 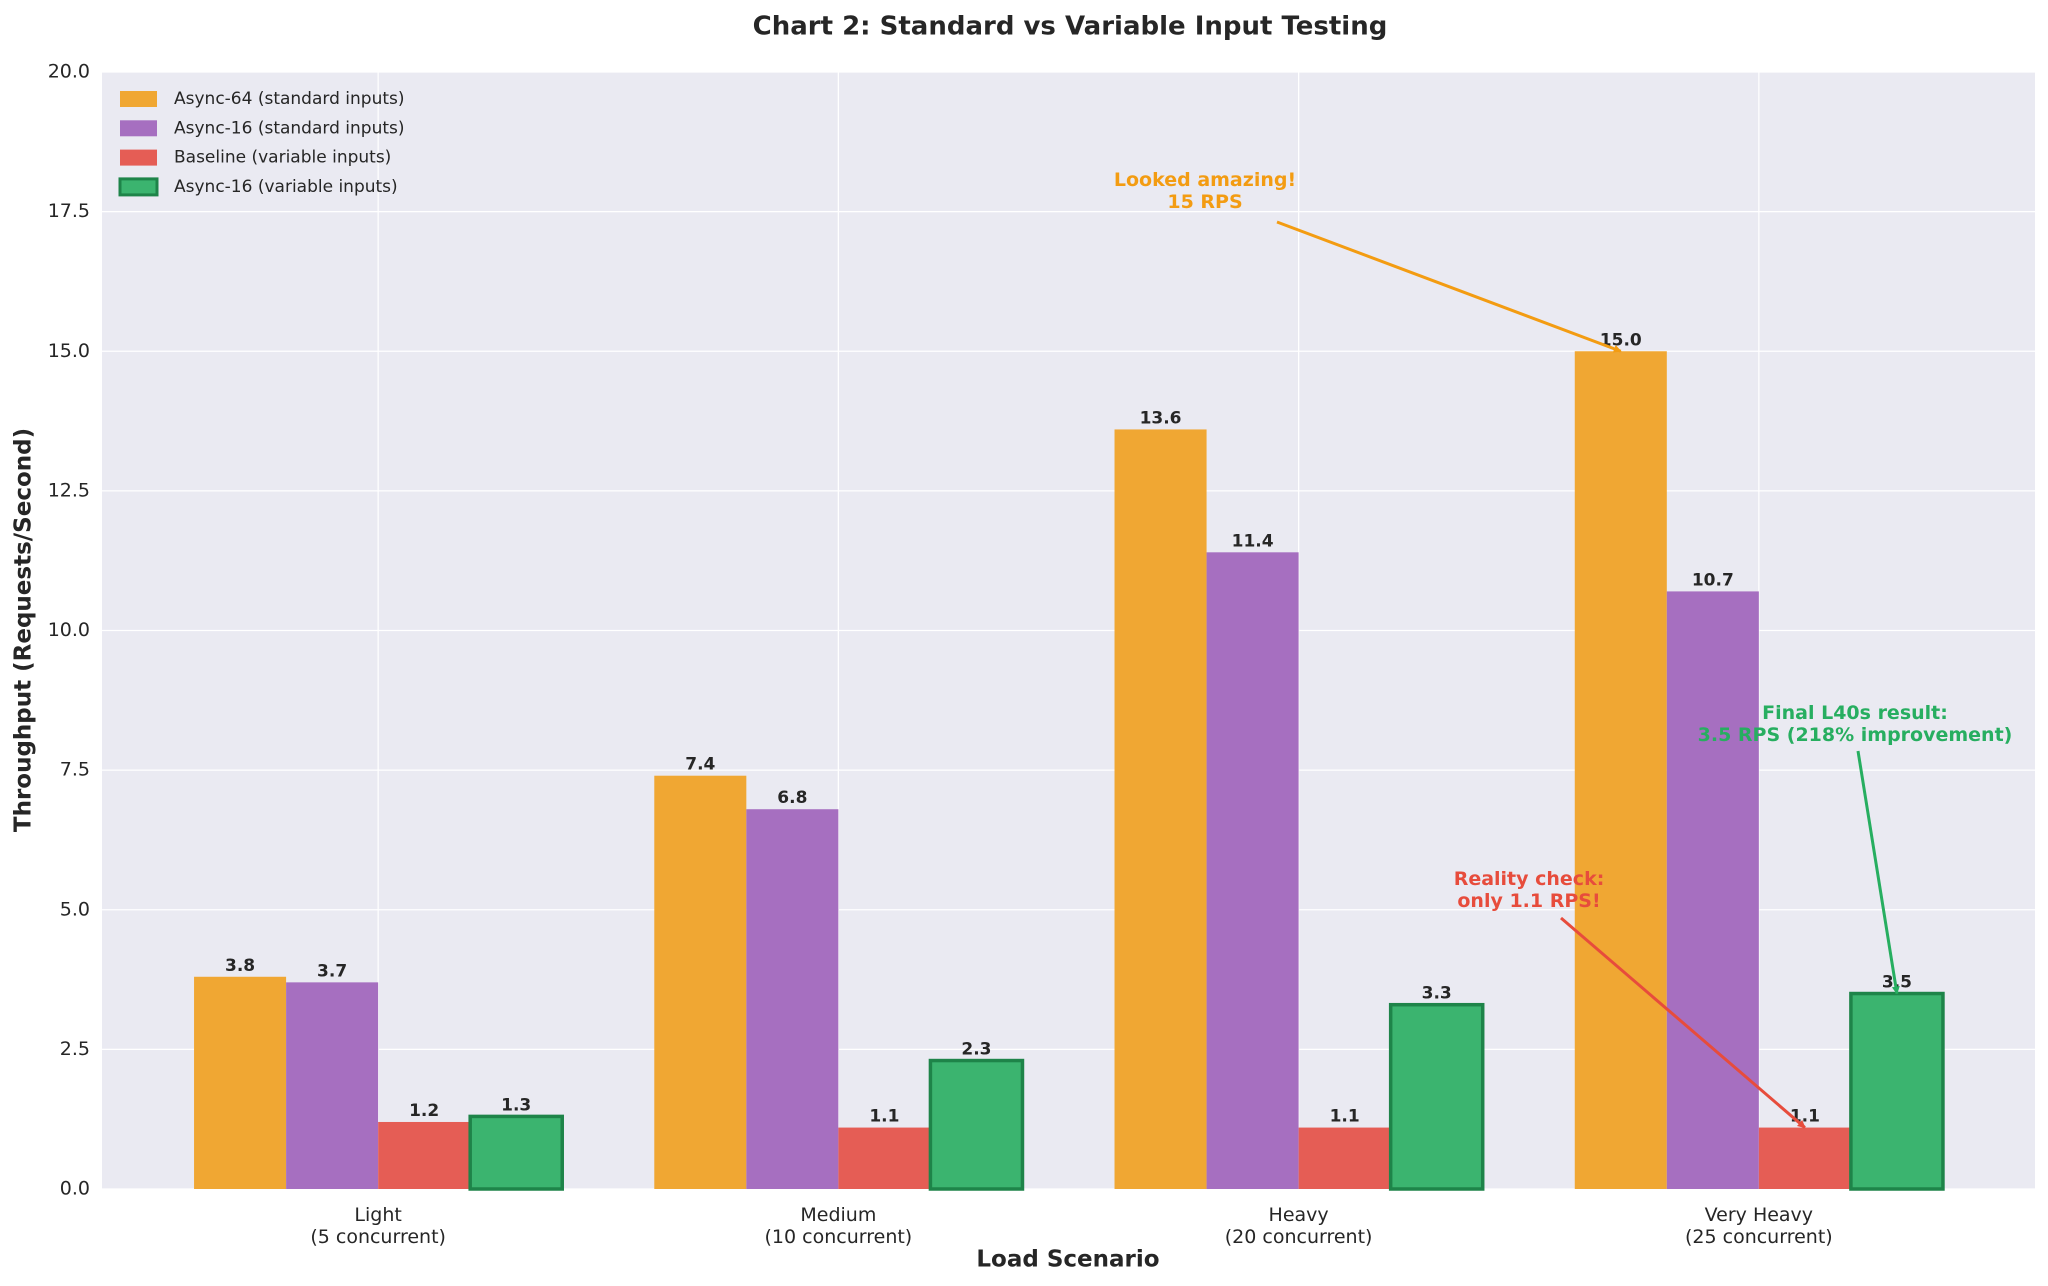 I want to click on value-label: 6.8, so click(x=792, y=798).